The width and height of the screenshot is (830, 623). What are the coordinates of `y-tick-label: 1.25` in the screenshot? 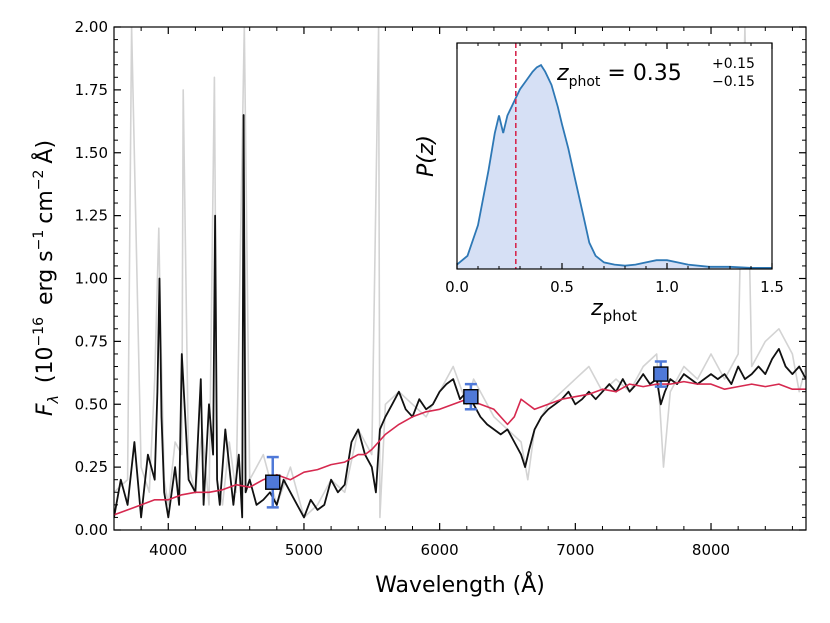 It's located at (91, 216).